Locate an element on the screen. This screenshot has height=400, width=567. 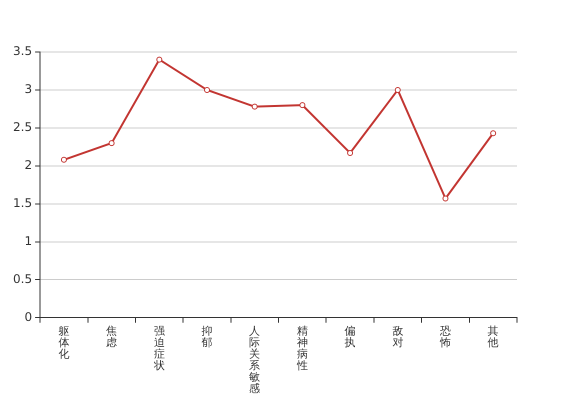
y-tick-label: 2.5 is located at coordinates (22, 127).